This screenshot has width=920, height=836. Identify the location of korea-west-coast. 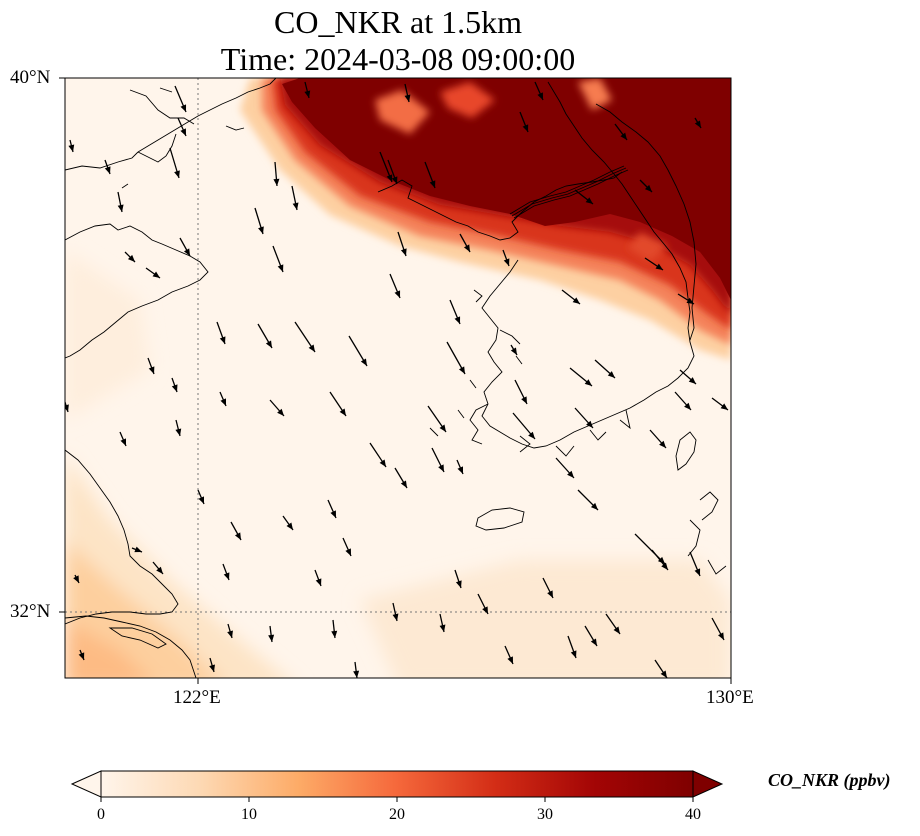
(500, 206).